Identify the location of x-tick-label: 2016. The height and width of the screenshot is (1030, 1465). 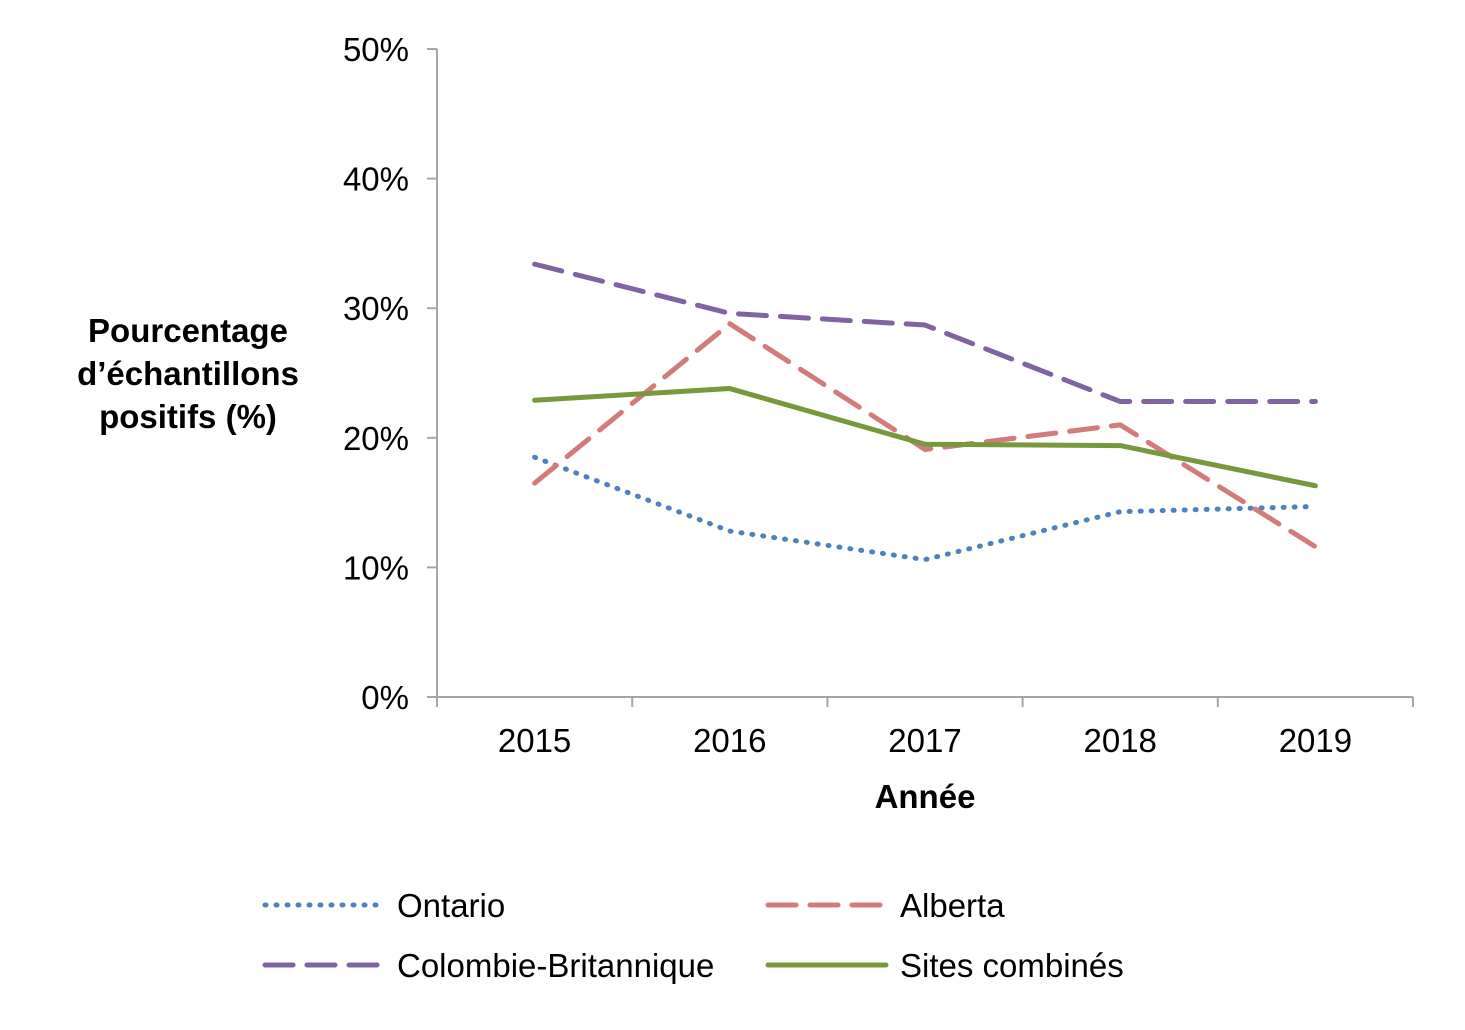
(729, 740).